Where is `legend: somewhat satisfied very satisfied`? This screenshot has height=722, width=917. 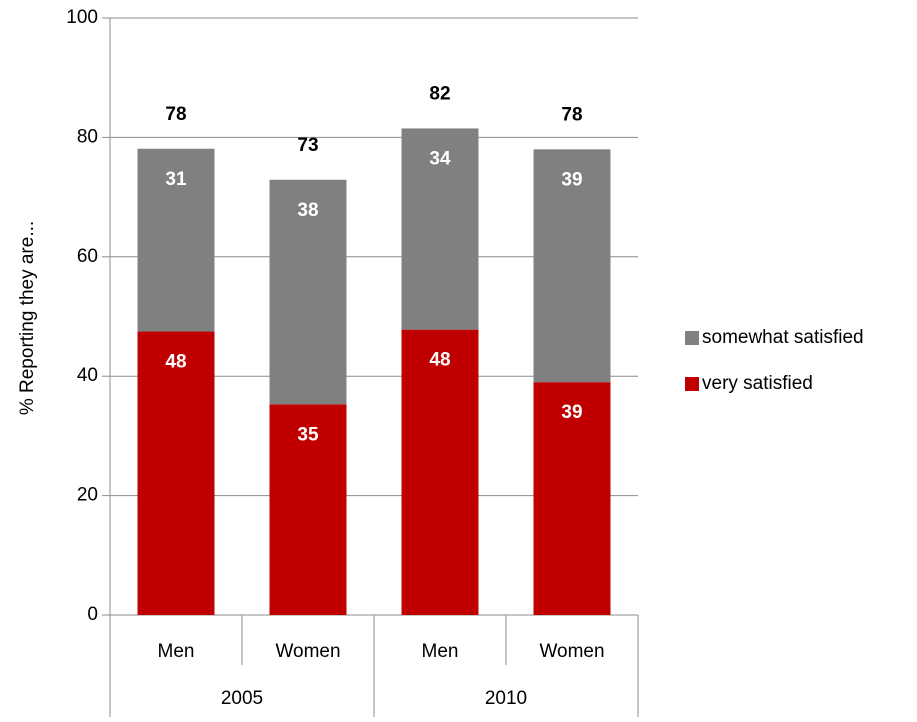
legend: somewhat satisfied very satisfied is located at coordinates (774, 360).